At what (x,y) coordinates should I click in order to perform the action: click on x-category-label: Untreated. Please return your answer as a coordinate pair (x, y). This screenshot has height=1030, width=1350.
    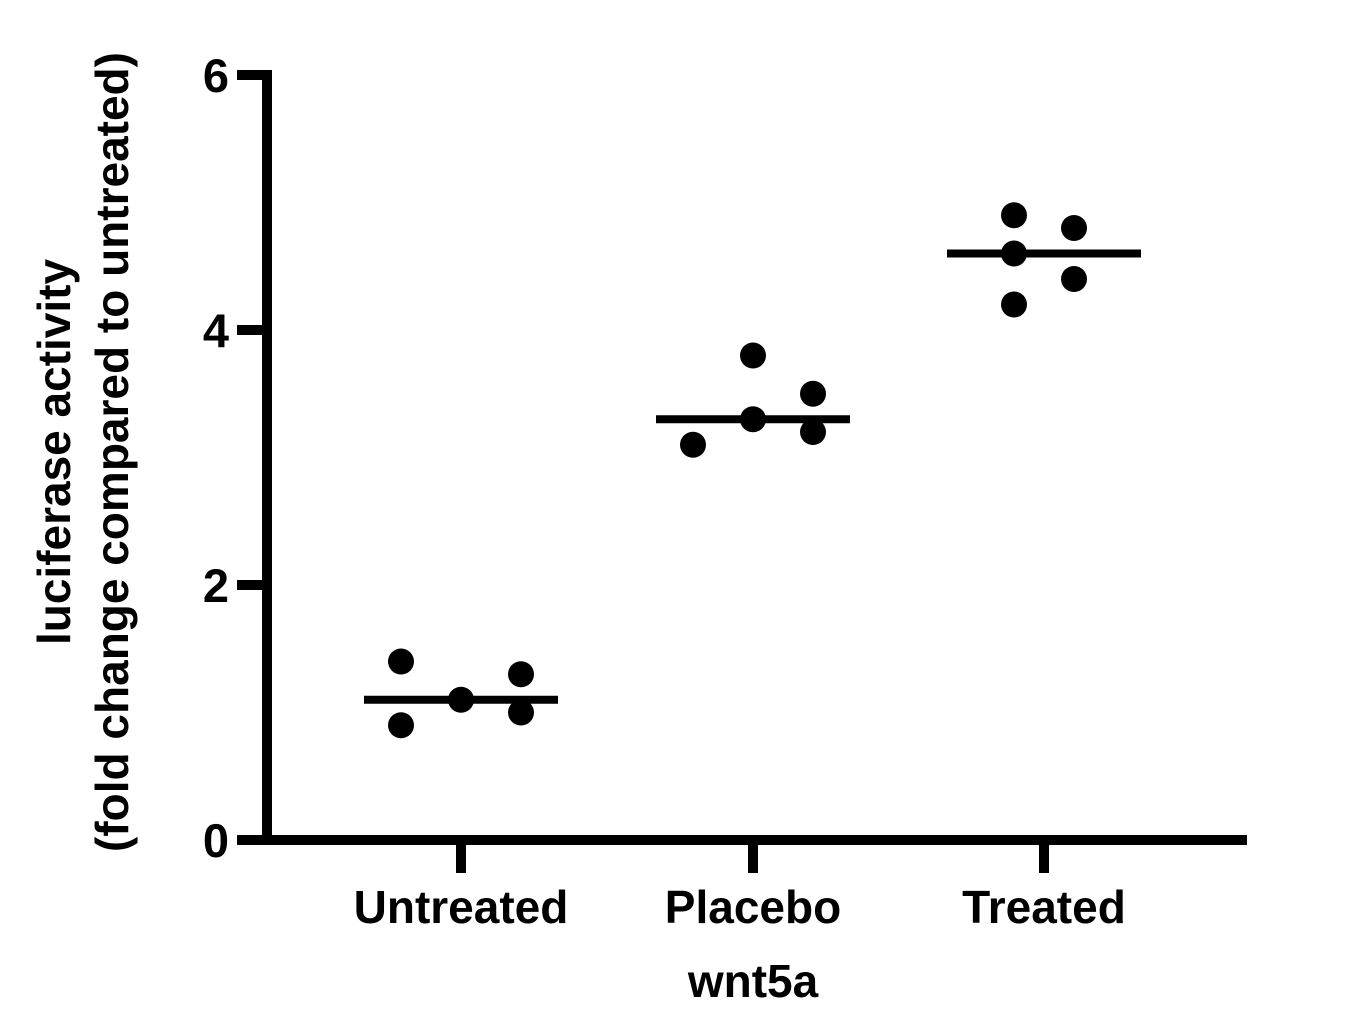
    Looking at the image, I should click on (461, 907).